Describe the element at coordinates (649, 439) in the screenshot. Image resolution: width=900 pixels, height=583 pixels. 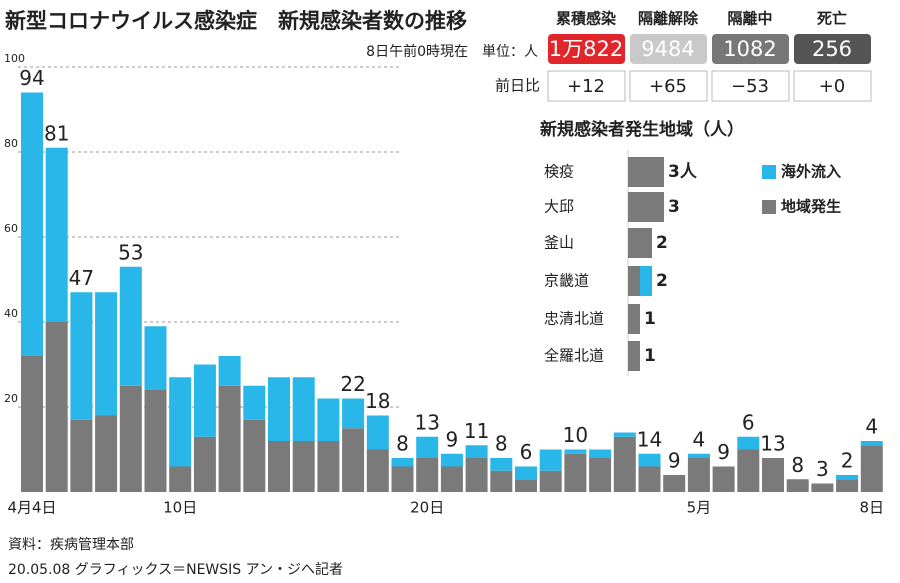
I see `bar-total-label: 14` at that location.